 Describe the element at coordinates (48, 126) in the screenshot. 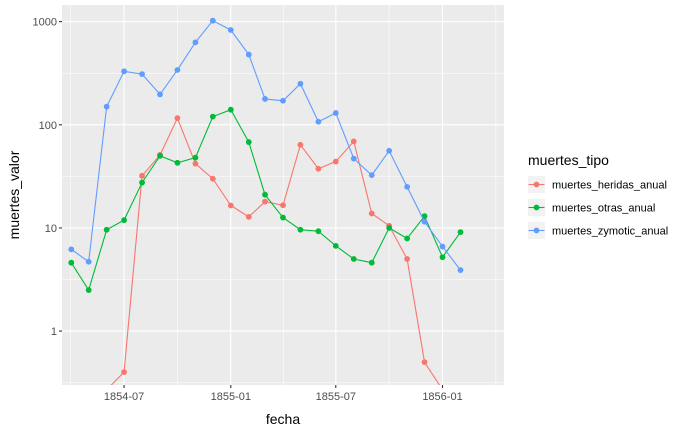

I see `y-tick-label: 100` at that location.